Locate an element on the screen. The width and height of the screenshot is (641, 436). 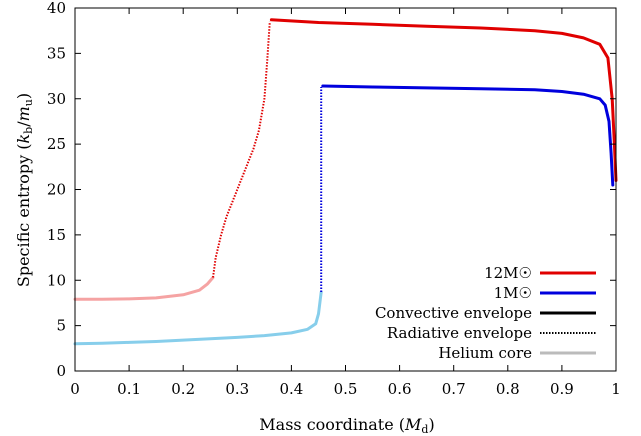
y-tick-label: 10 is located at coordinates (56, 280).